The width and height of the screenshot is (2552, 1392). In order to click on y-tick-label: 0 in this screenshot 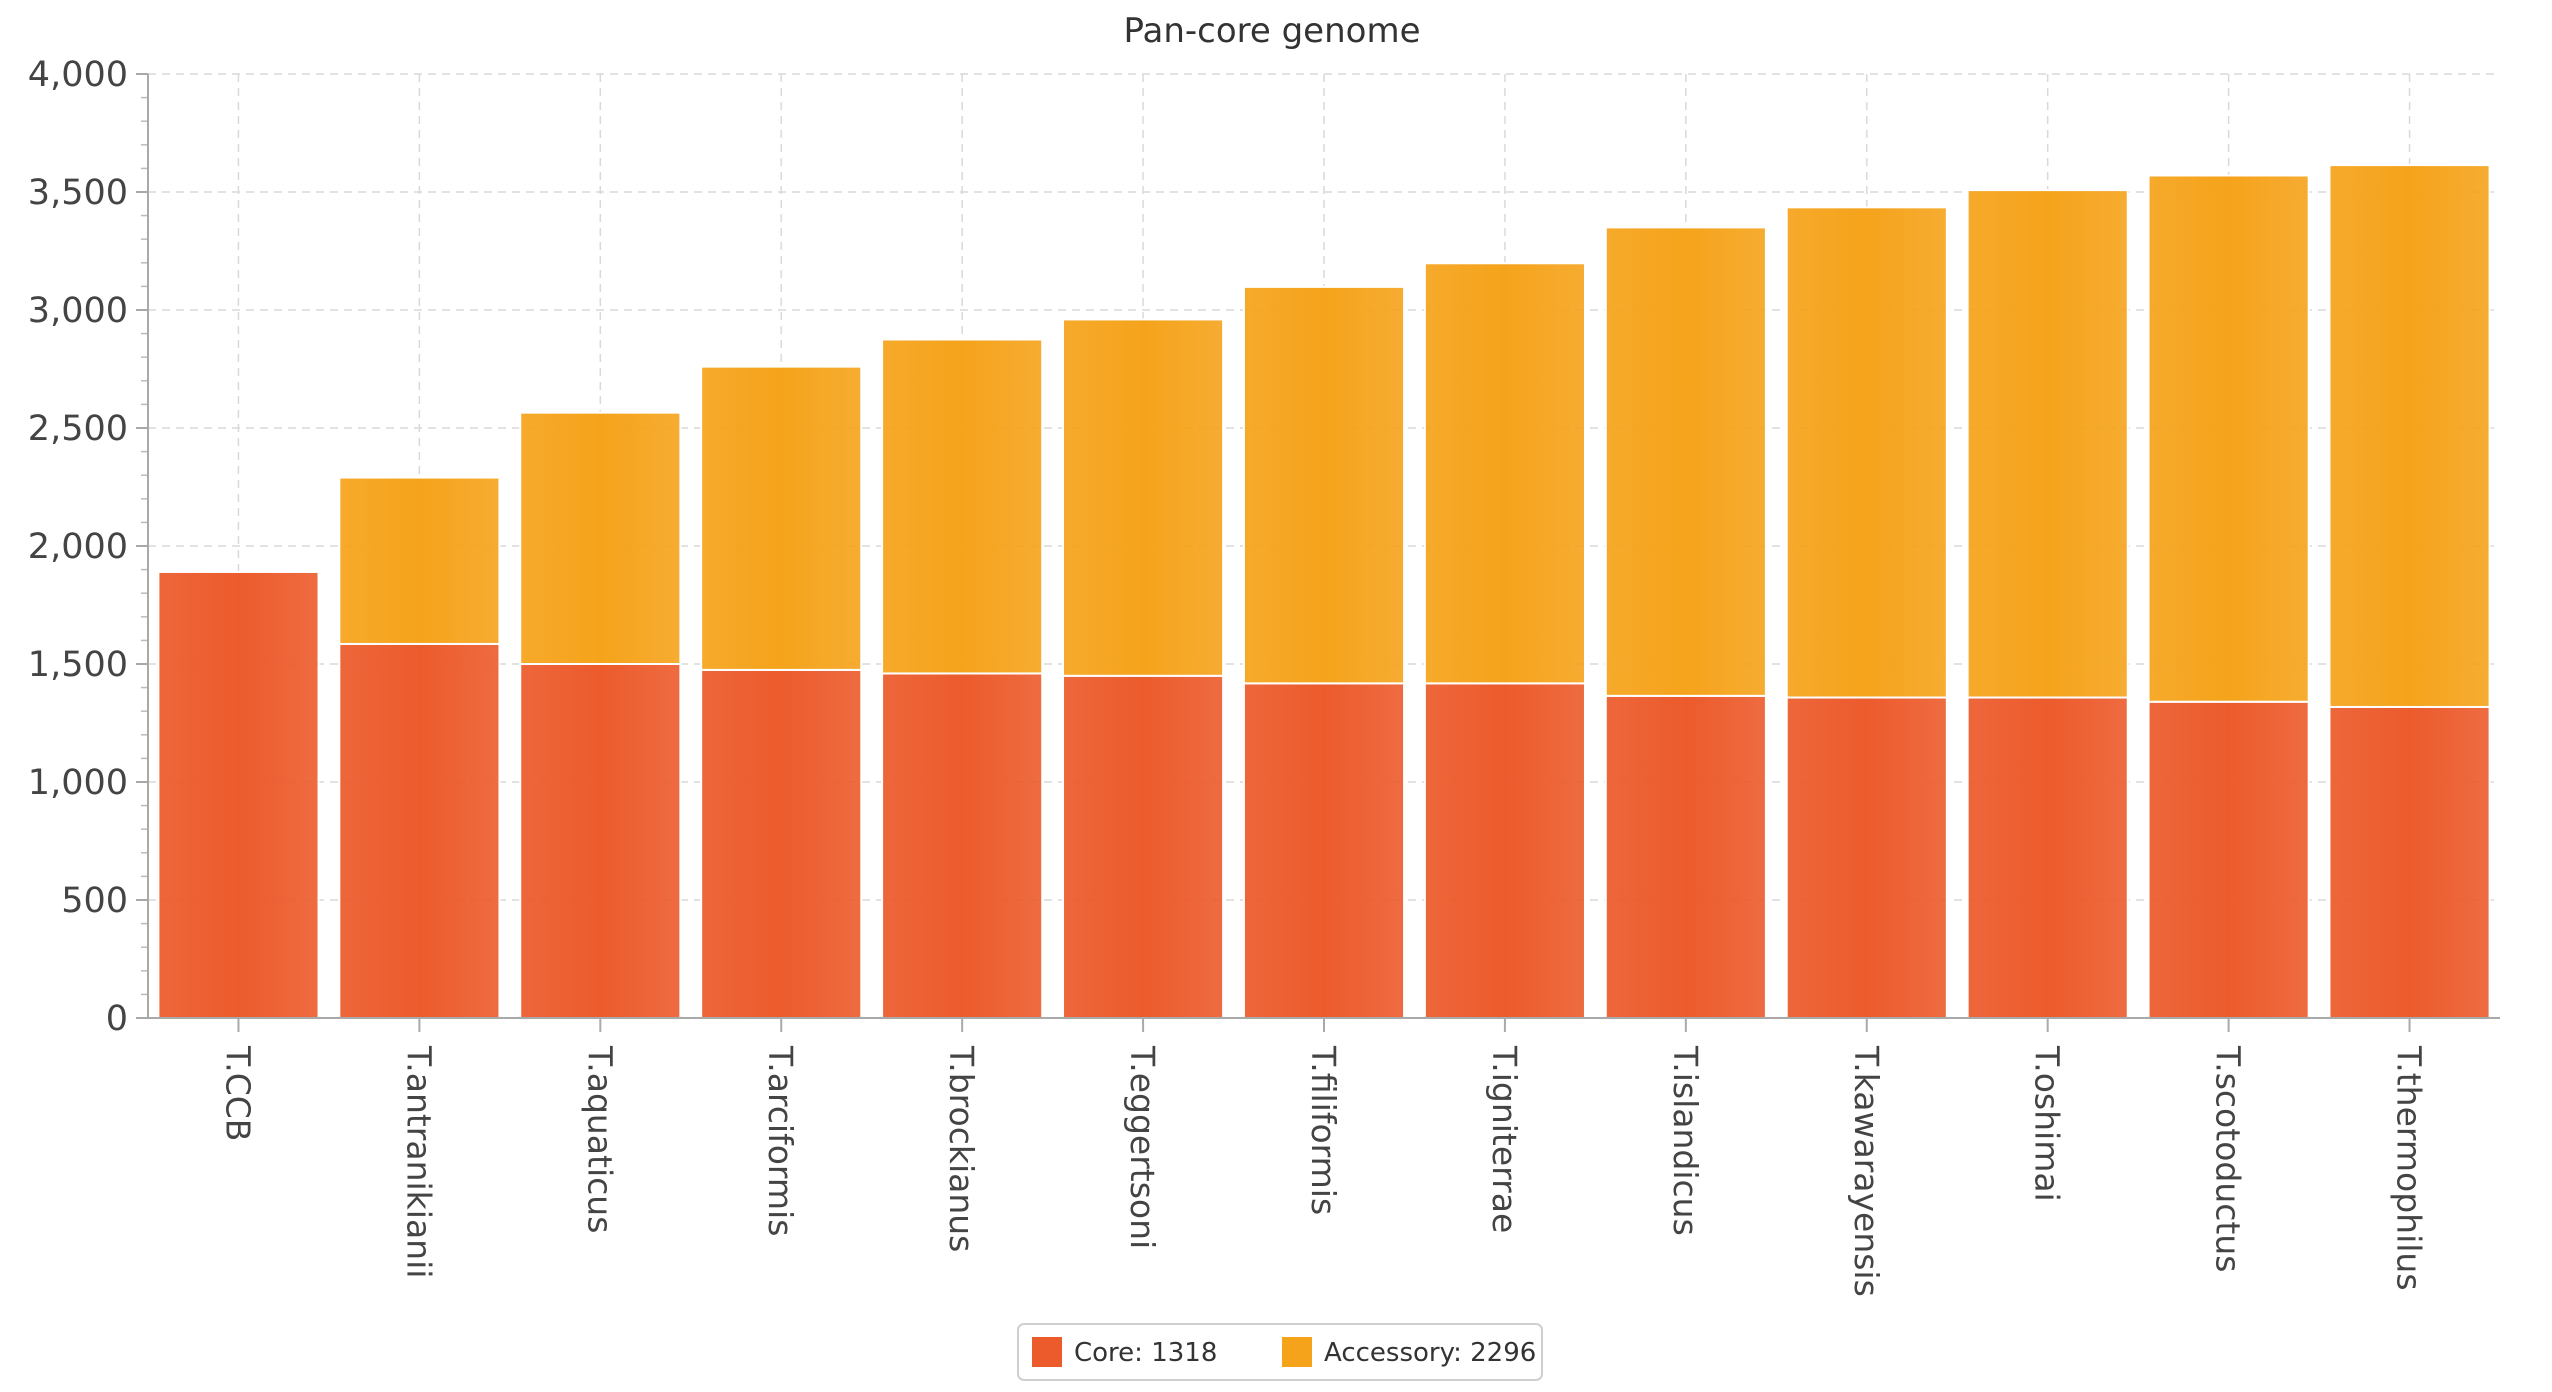, I will do `click(117, 1019)`.